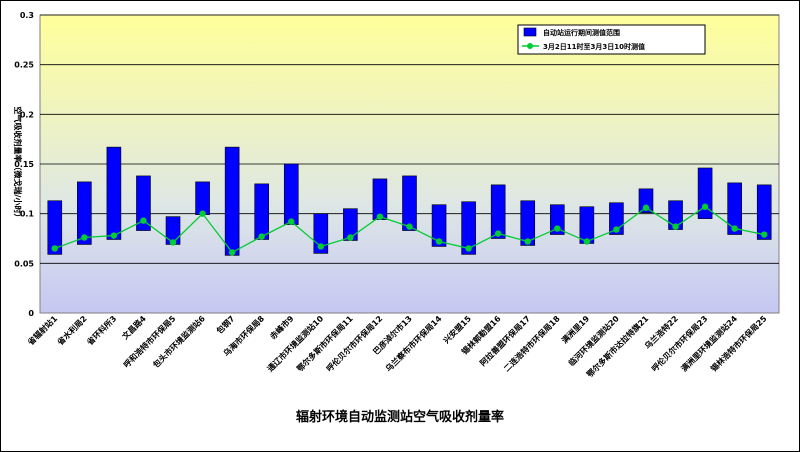 The width and height of the screenshot is (800, 452). Describe the element at coordinates (295, 343) in the screenshot. I see `x-category-label: 通辽市环境监测站10` at that location.